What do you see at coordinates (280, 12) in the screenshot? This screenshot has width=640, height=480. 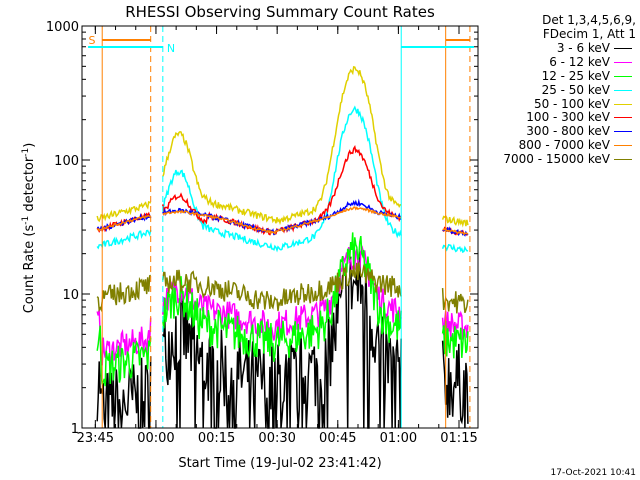 I see `chart-title: RHESSI Observing Summary Count Rates` at bounding box center [280, 12].